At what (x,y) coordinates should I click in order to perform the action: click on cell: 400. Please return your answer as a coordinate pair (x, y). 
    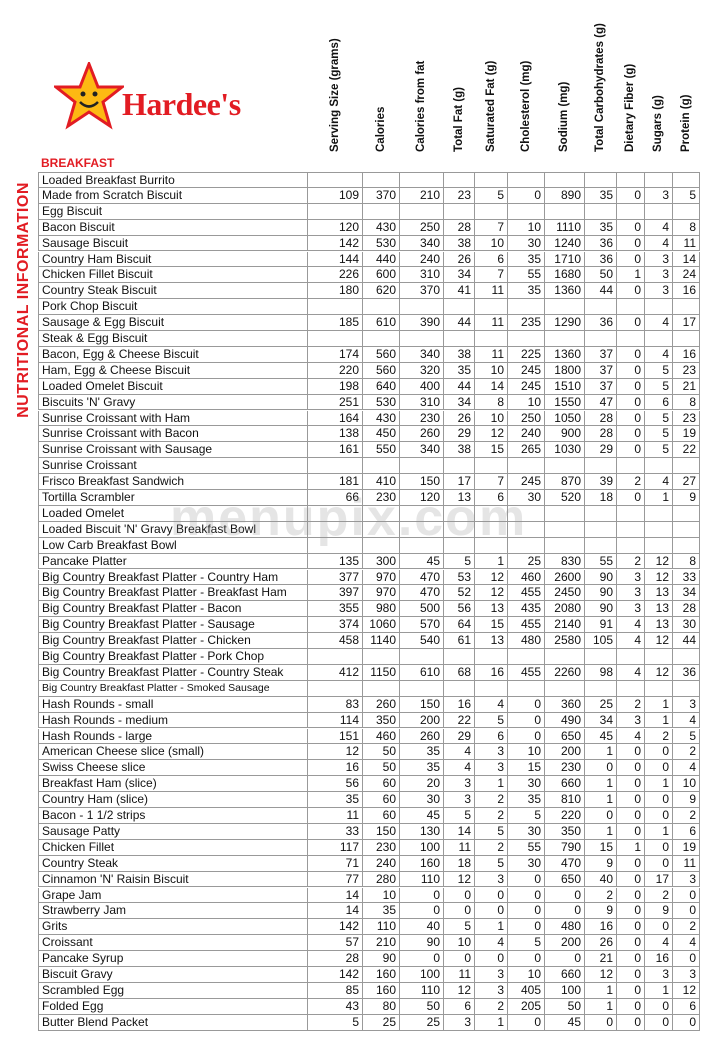
    Looking at the image, I should click on (422, 386).